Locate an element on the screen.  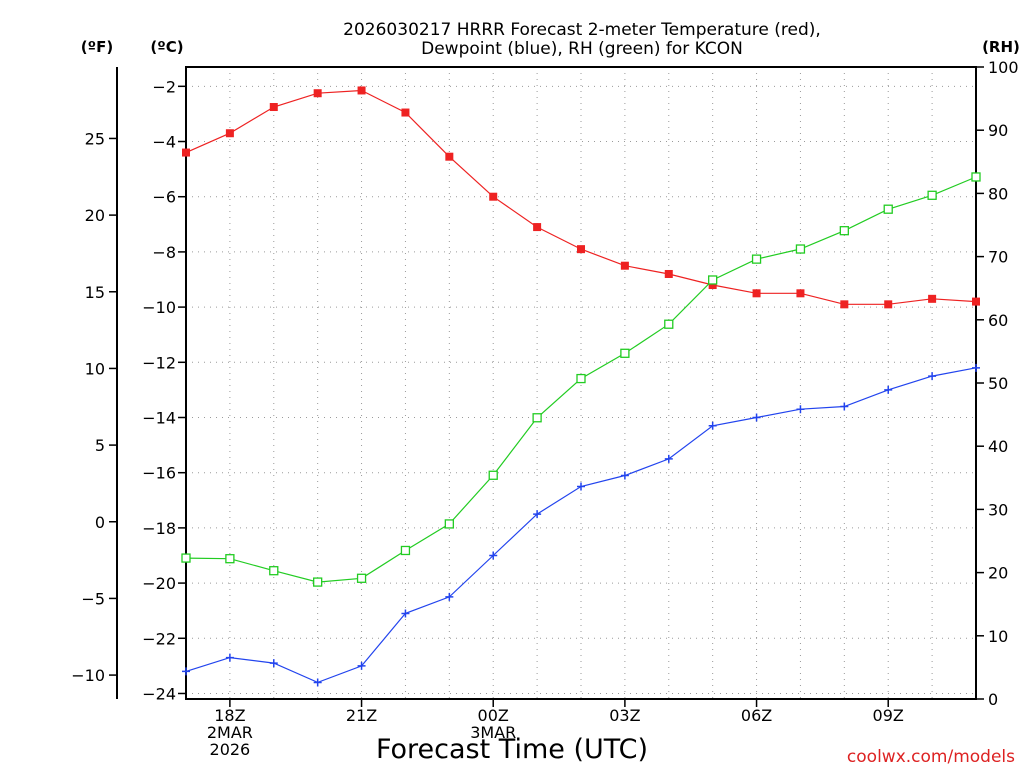
credit-text: coolwx.com/models is located at coordinates (931, 757).